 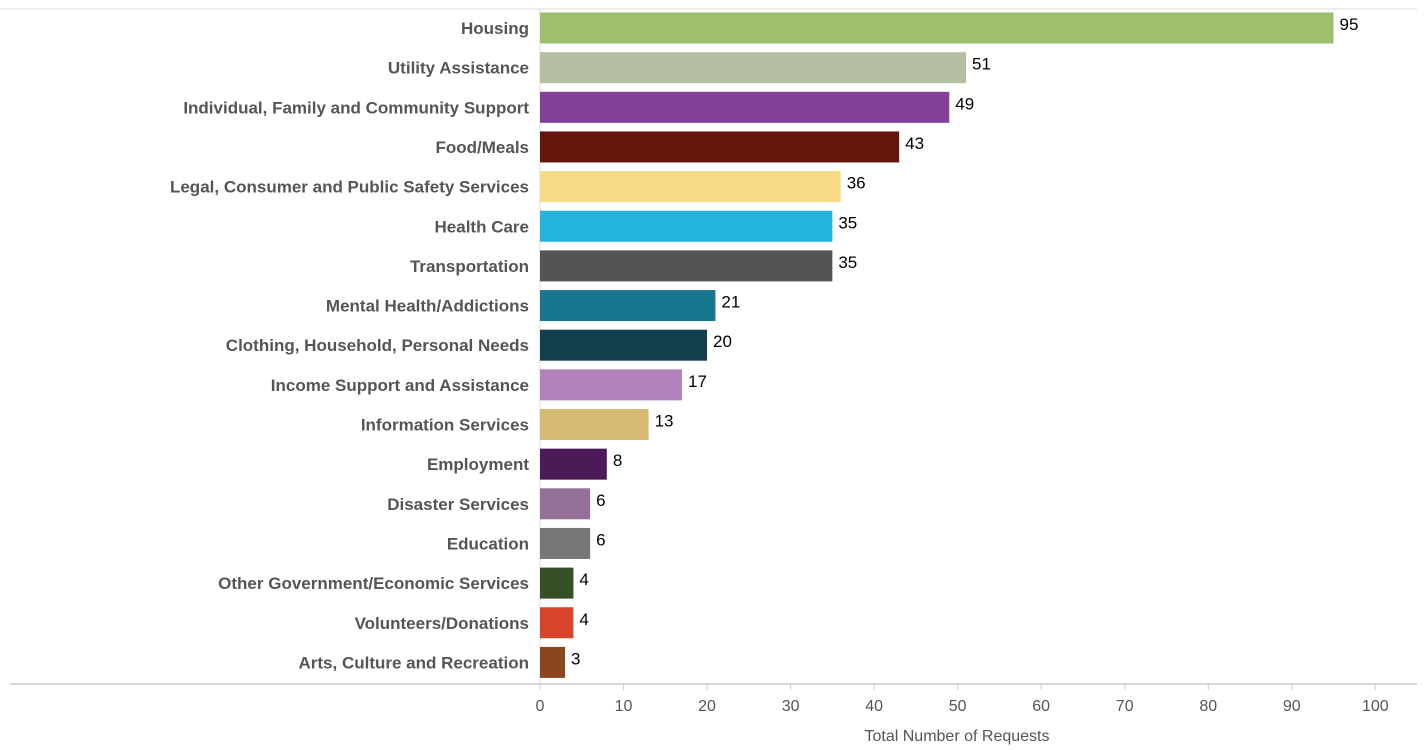 I want to click on value-label-volunteers-donations: 4, so click(x=583, y=619).